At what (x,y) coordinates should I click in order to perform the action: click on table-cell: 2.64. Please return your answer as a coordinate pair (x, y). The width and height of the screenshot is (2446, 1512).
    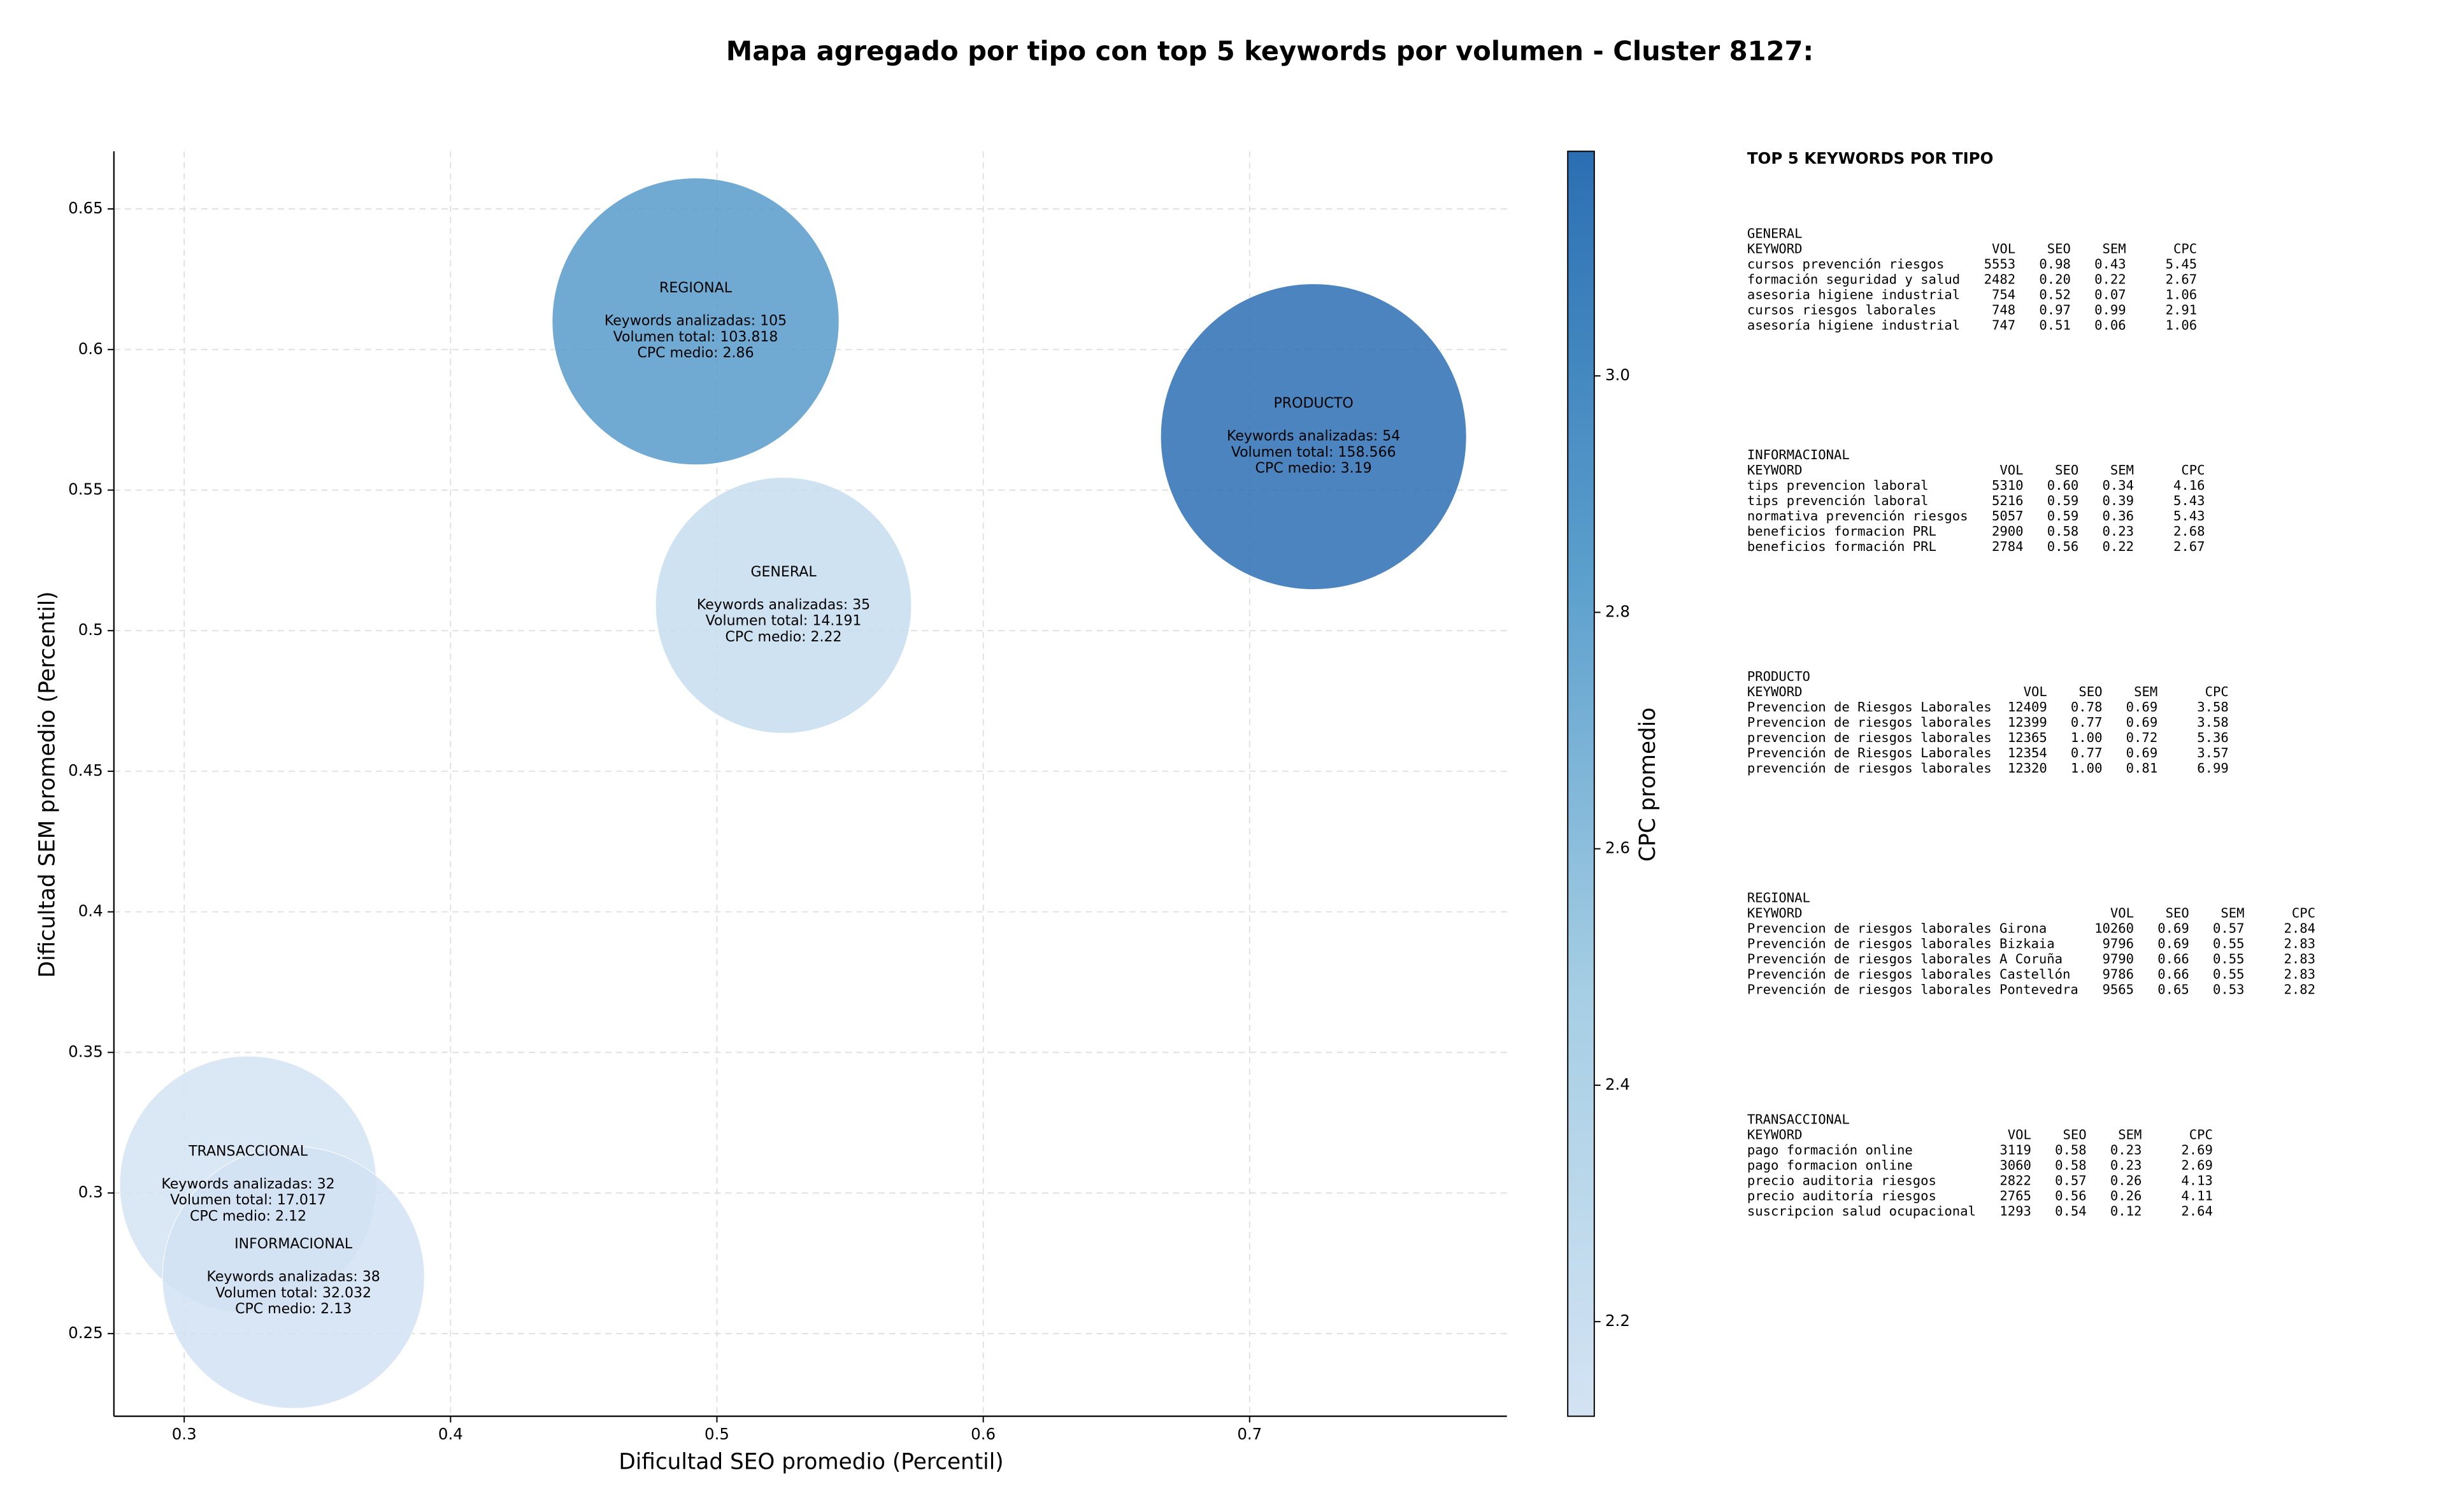
    Looking at the image, I should click on (2197, 1210).